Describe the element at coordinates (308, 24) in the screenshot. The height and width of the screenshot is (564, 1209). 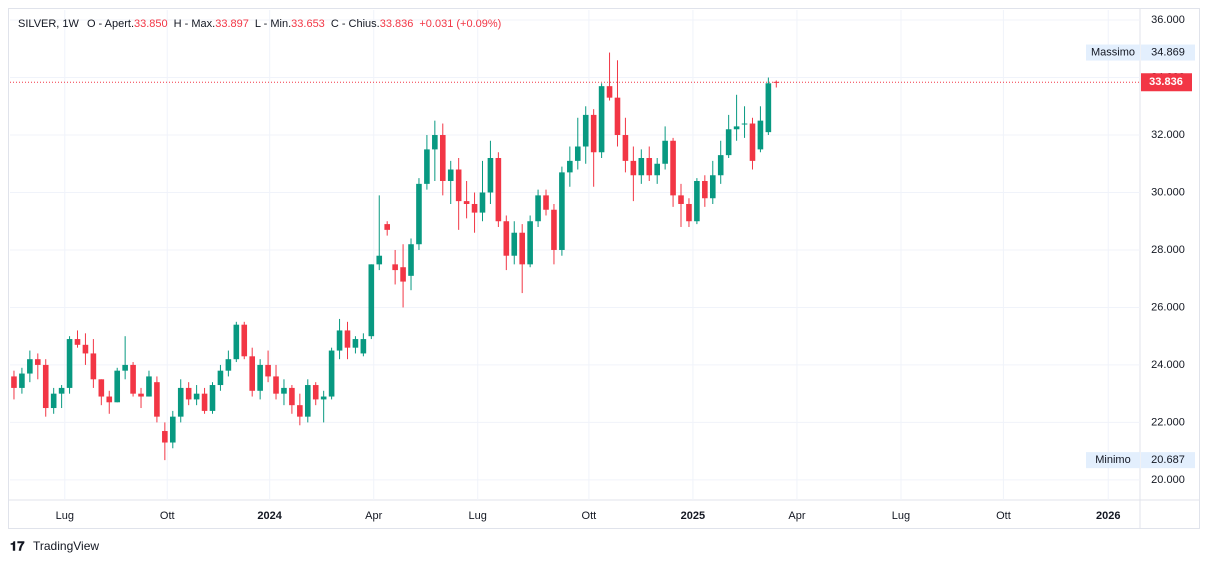
I see `legend-field-value: 33.653` at that location.